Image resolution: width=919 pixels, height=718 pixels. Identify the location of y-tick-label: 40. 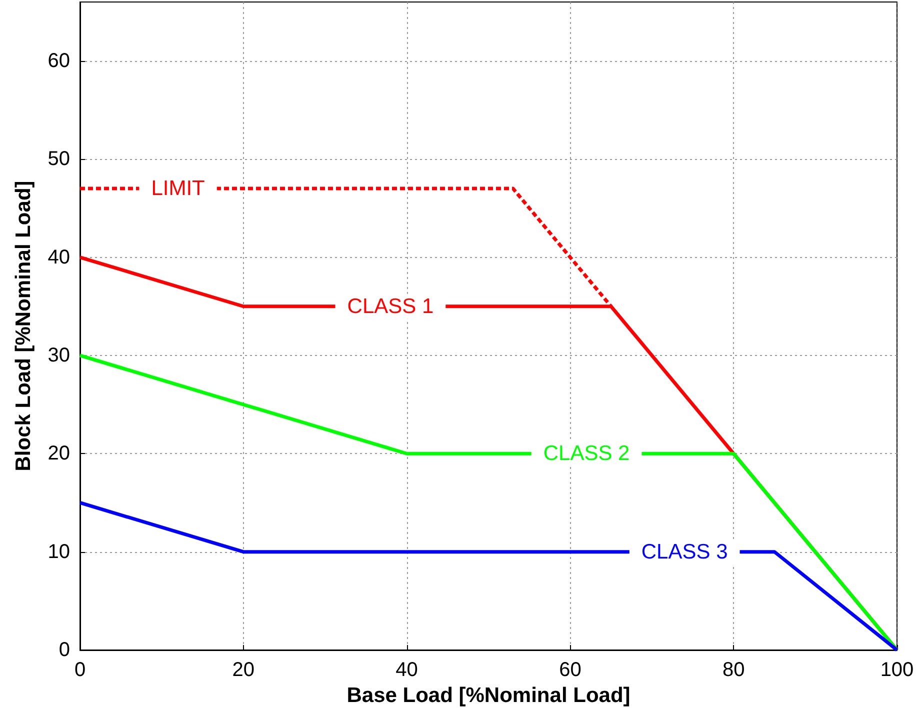
(59, 257).